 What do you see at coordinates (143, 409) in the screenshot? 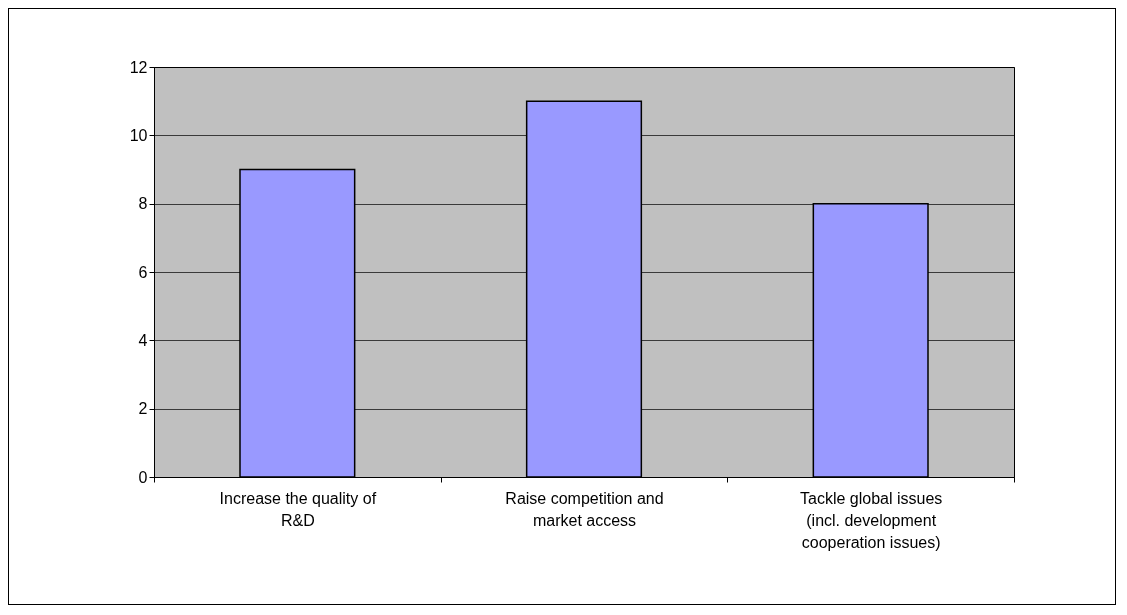
I see `y-tick-label: 2` at bounding box center [143, 409].